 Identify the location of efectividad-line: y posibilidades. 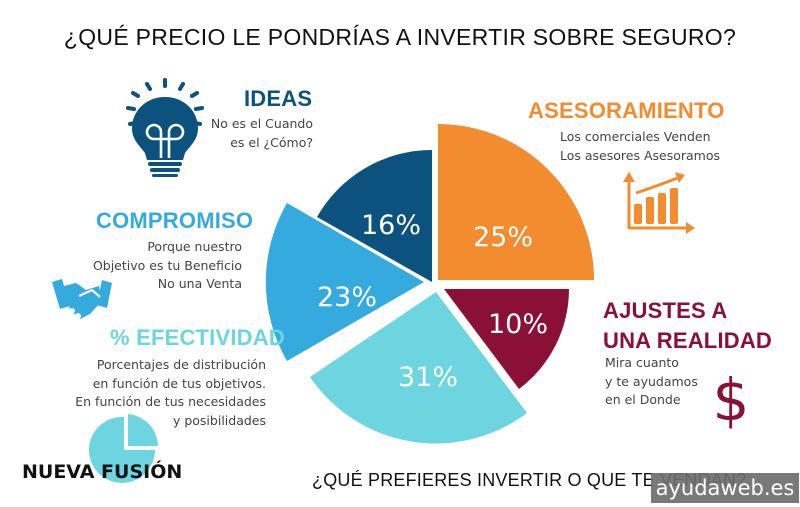
(219, 420).